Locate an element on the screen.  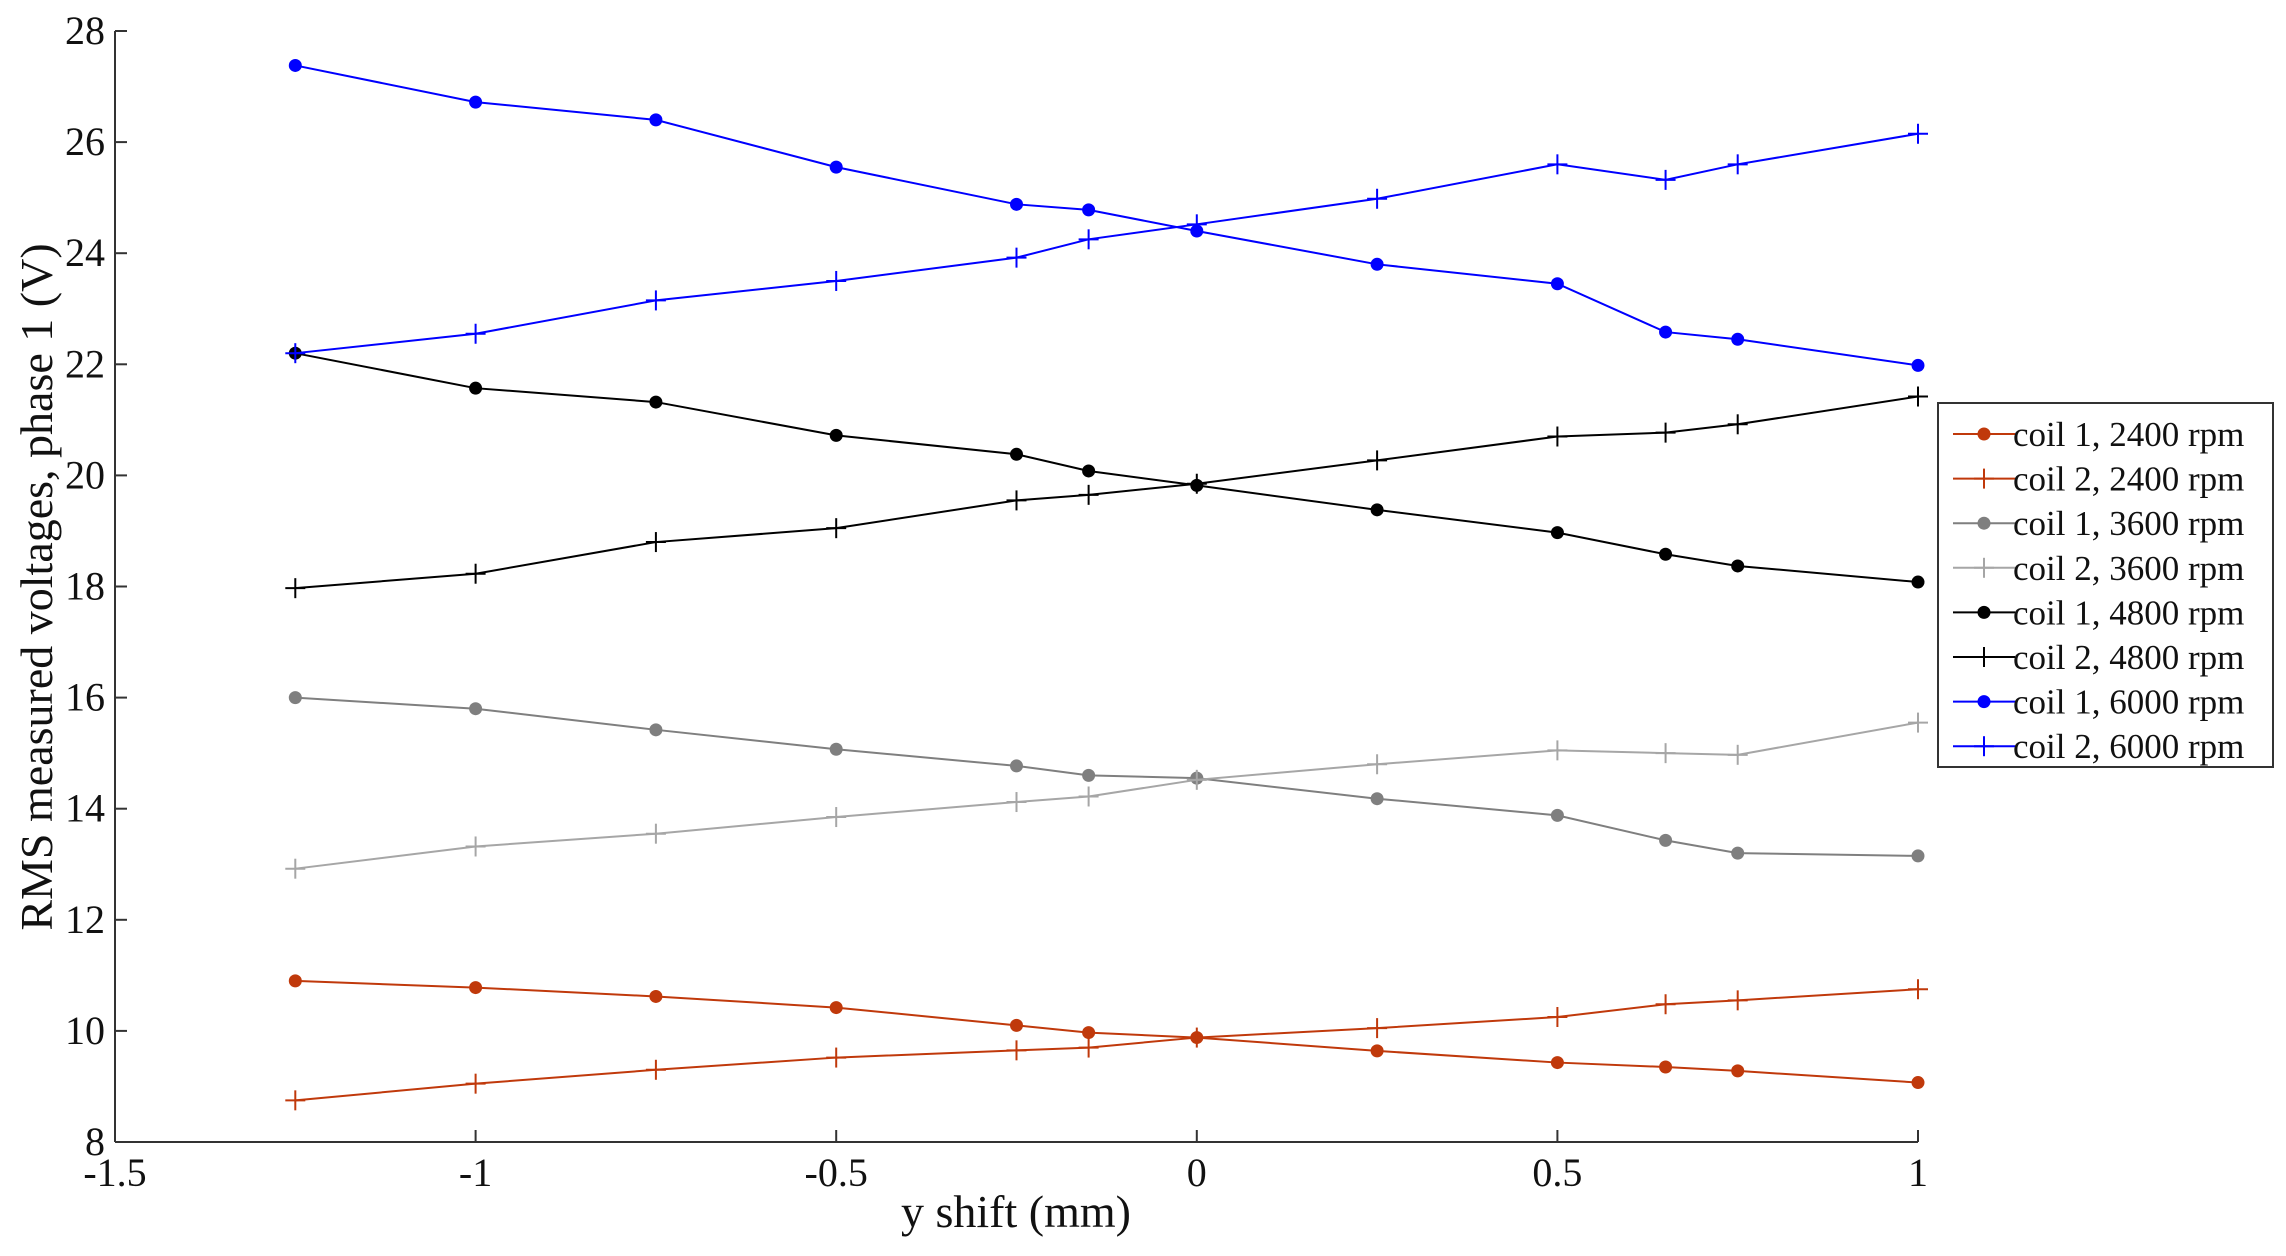
legend-label: coil 2, 6000 rpm is located at coordinates (2128, 746).